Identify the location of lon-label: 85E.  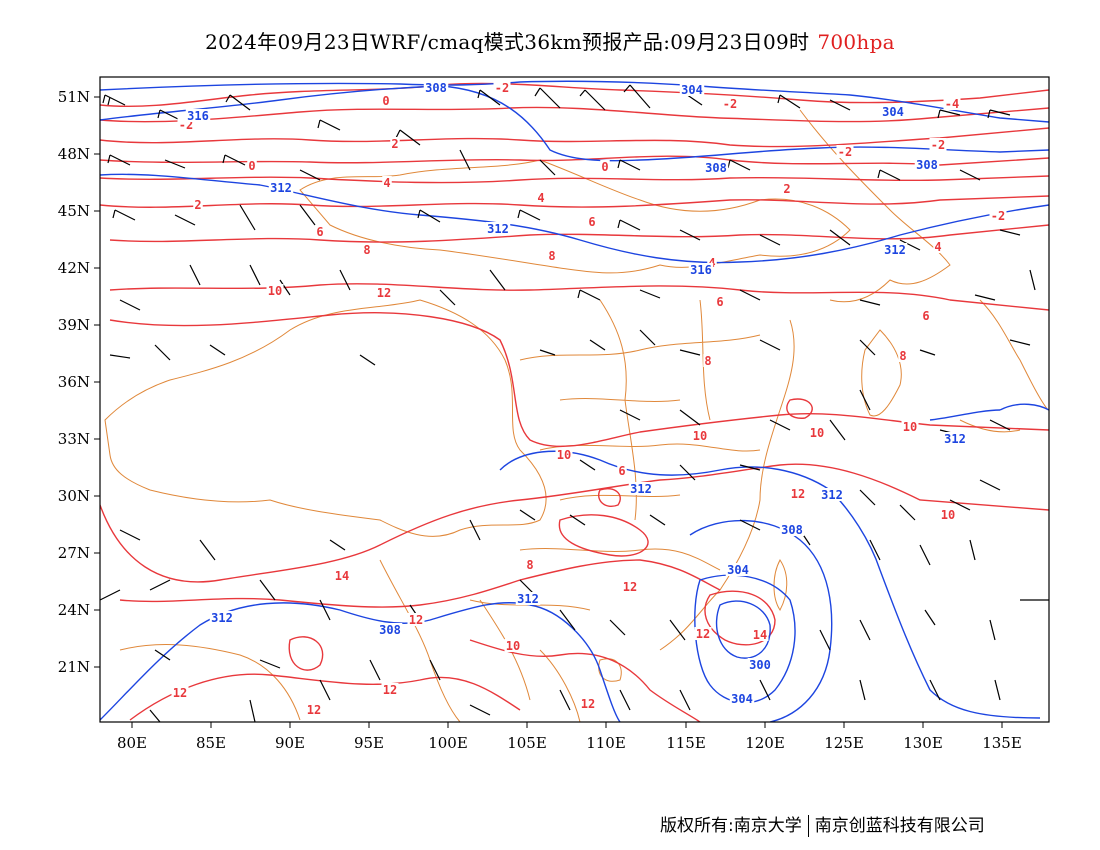
(211, 743).